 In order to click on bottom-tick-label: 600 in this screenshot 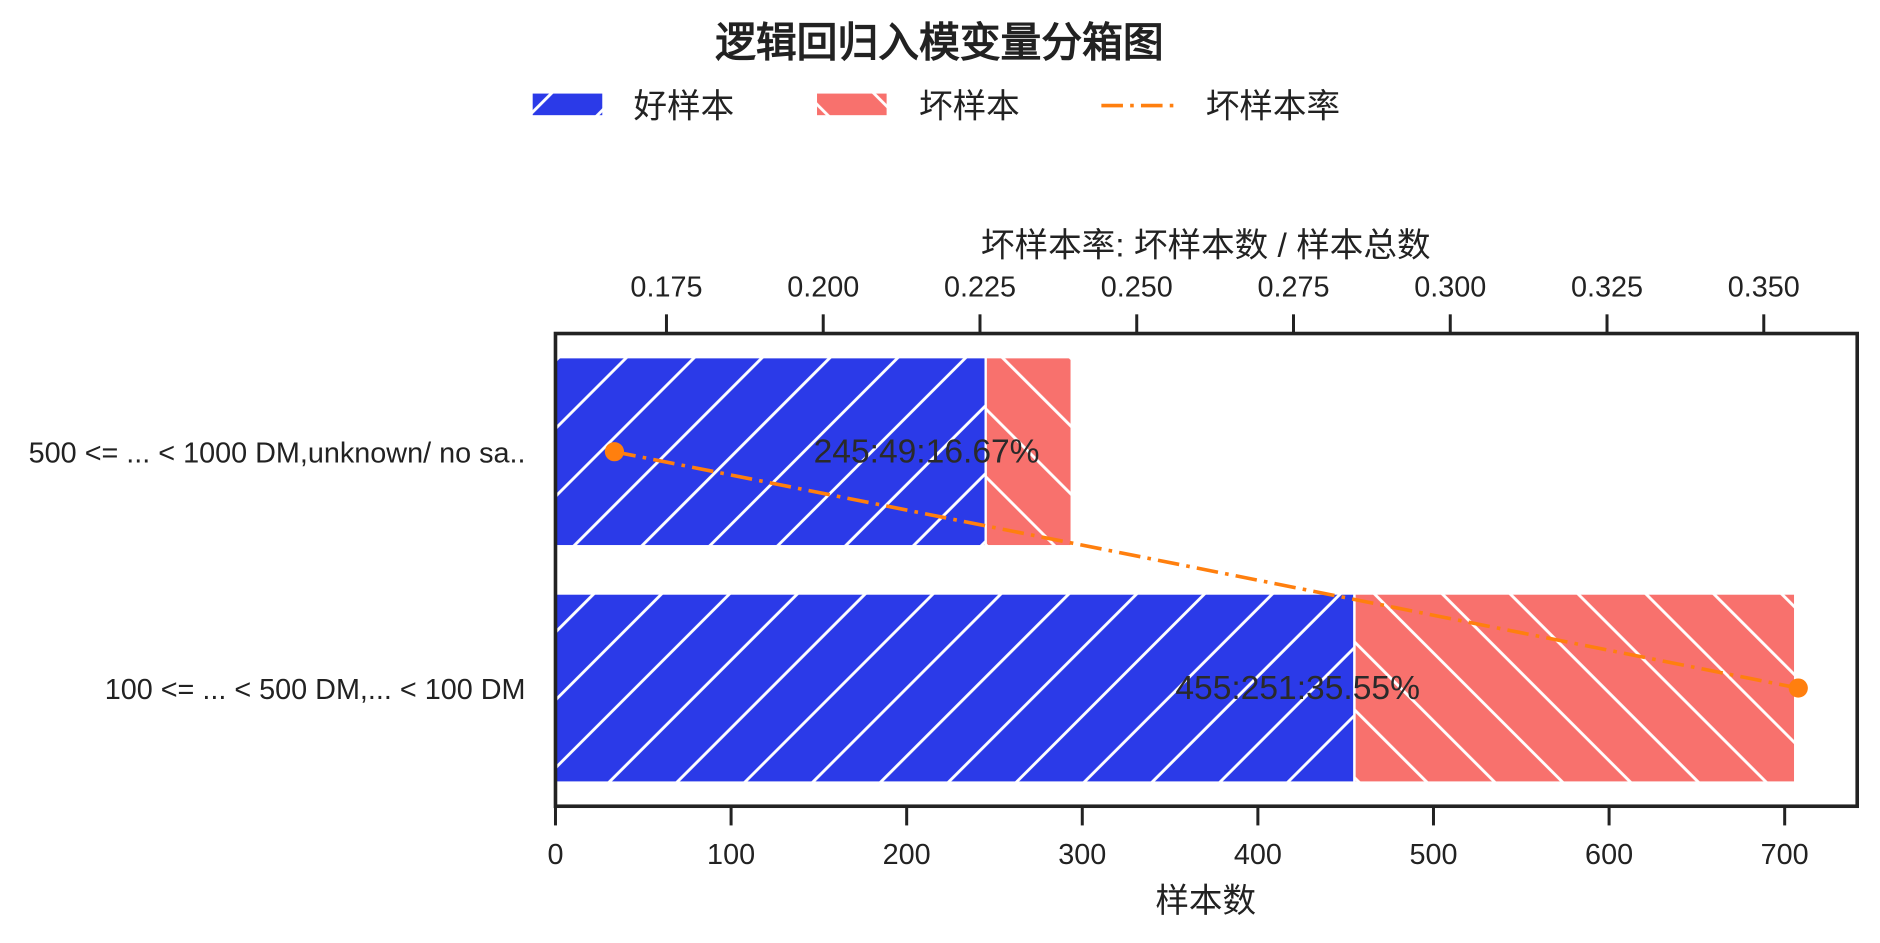, I will do `click(1609, 855)`.